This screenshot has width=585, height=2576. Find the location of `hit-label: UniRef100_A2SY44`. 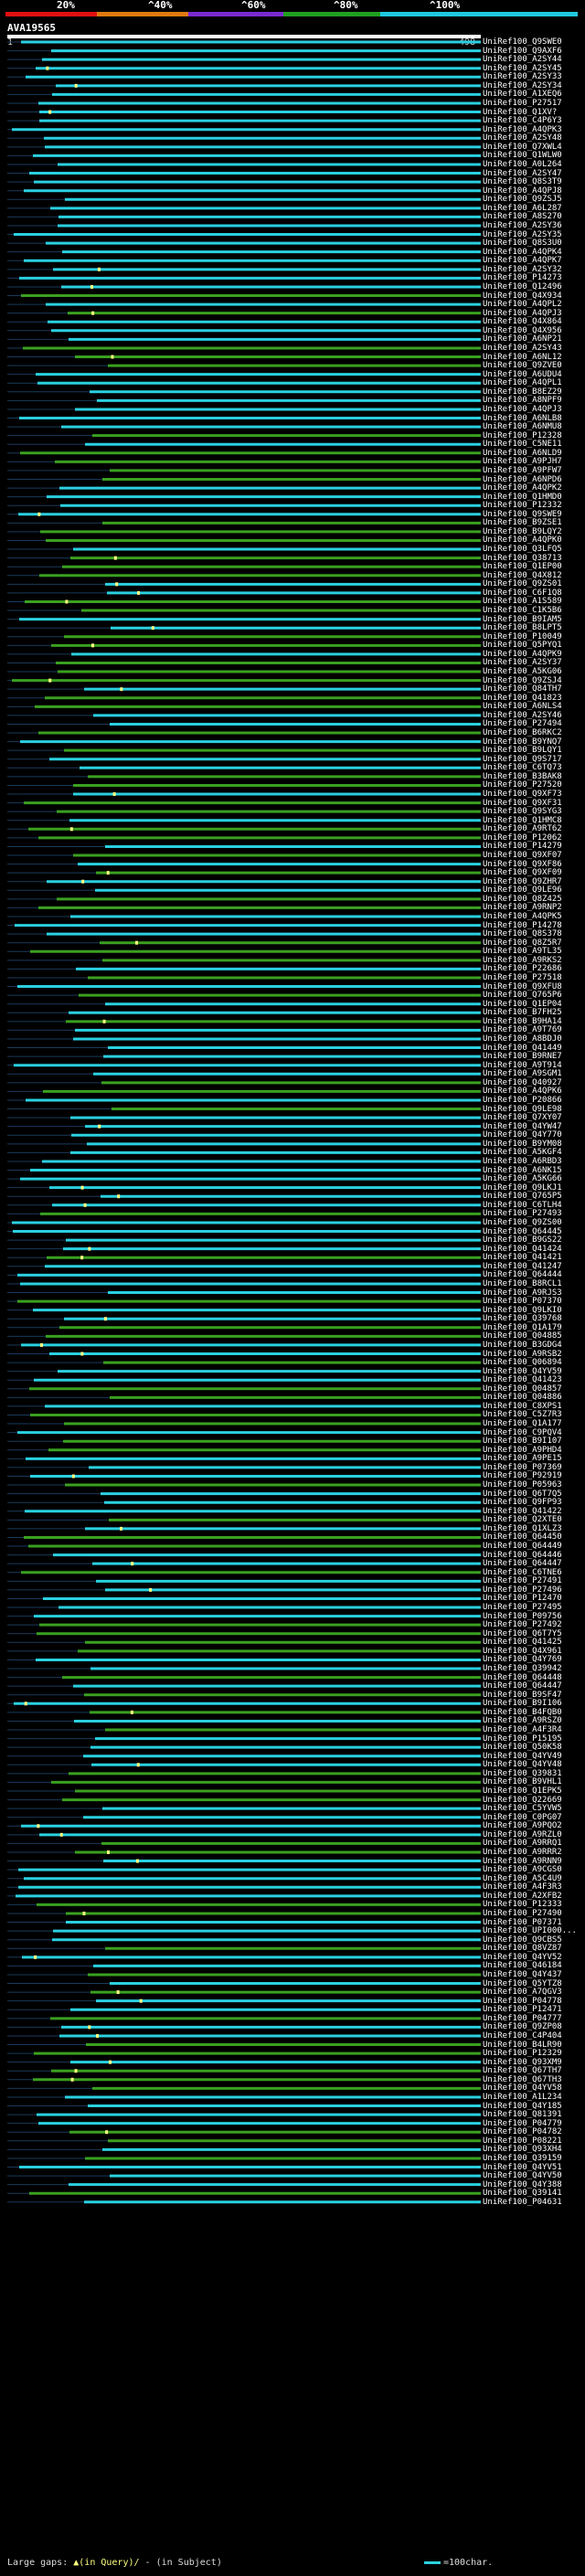

hit-label: UniRef100_A2SY44 is located at coordinates (522, 60).